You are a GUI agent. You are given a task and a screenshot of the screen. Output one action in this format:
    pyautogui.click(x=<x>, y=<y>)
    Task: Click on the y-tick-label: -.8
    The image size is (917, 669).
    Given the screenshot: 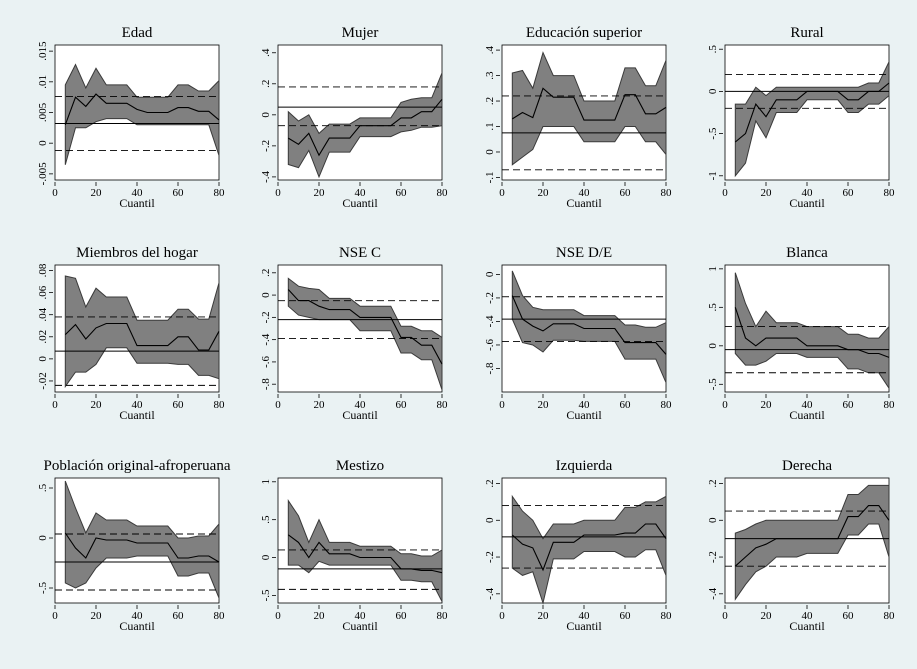 What is the action you would take?
    pyautogui.click(x=266, y=384)
    